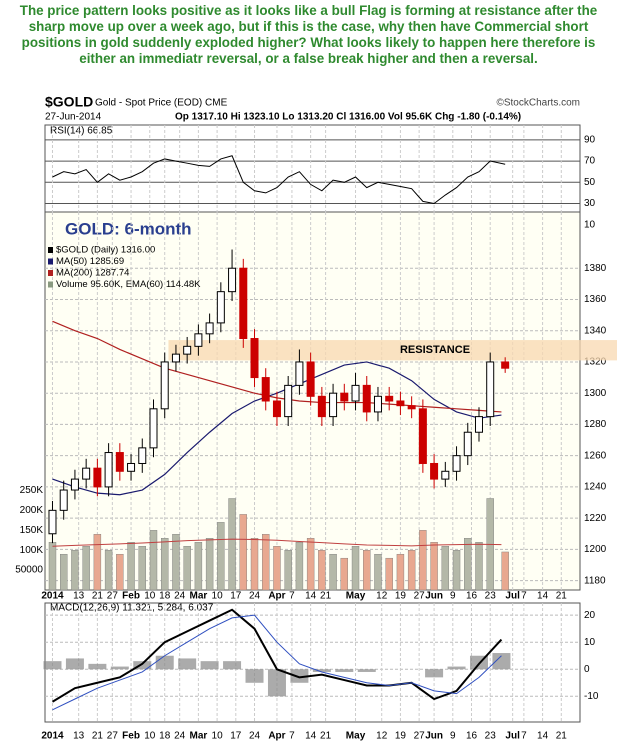 This screenshot has width=617, height=749. Describe the element at coordinates (590, 203) in the screenshot. I see `y-tick-label: 30` at that location.